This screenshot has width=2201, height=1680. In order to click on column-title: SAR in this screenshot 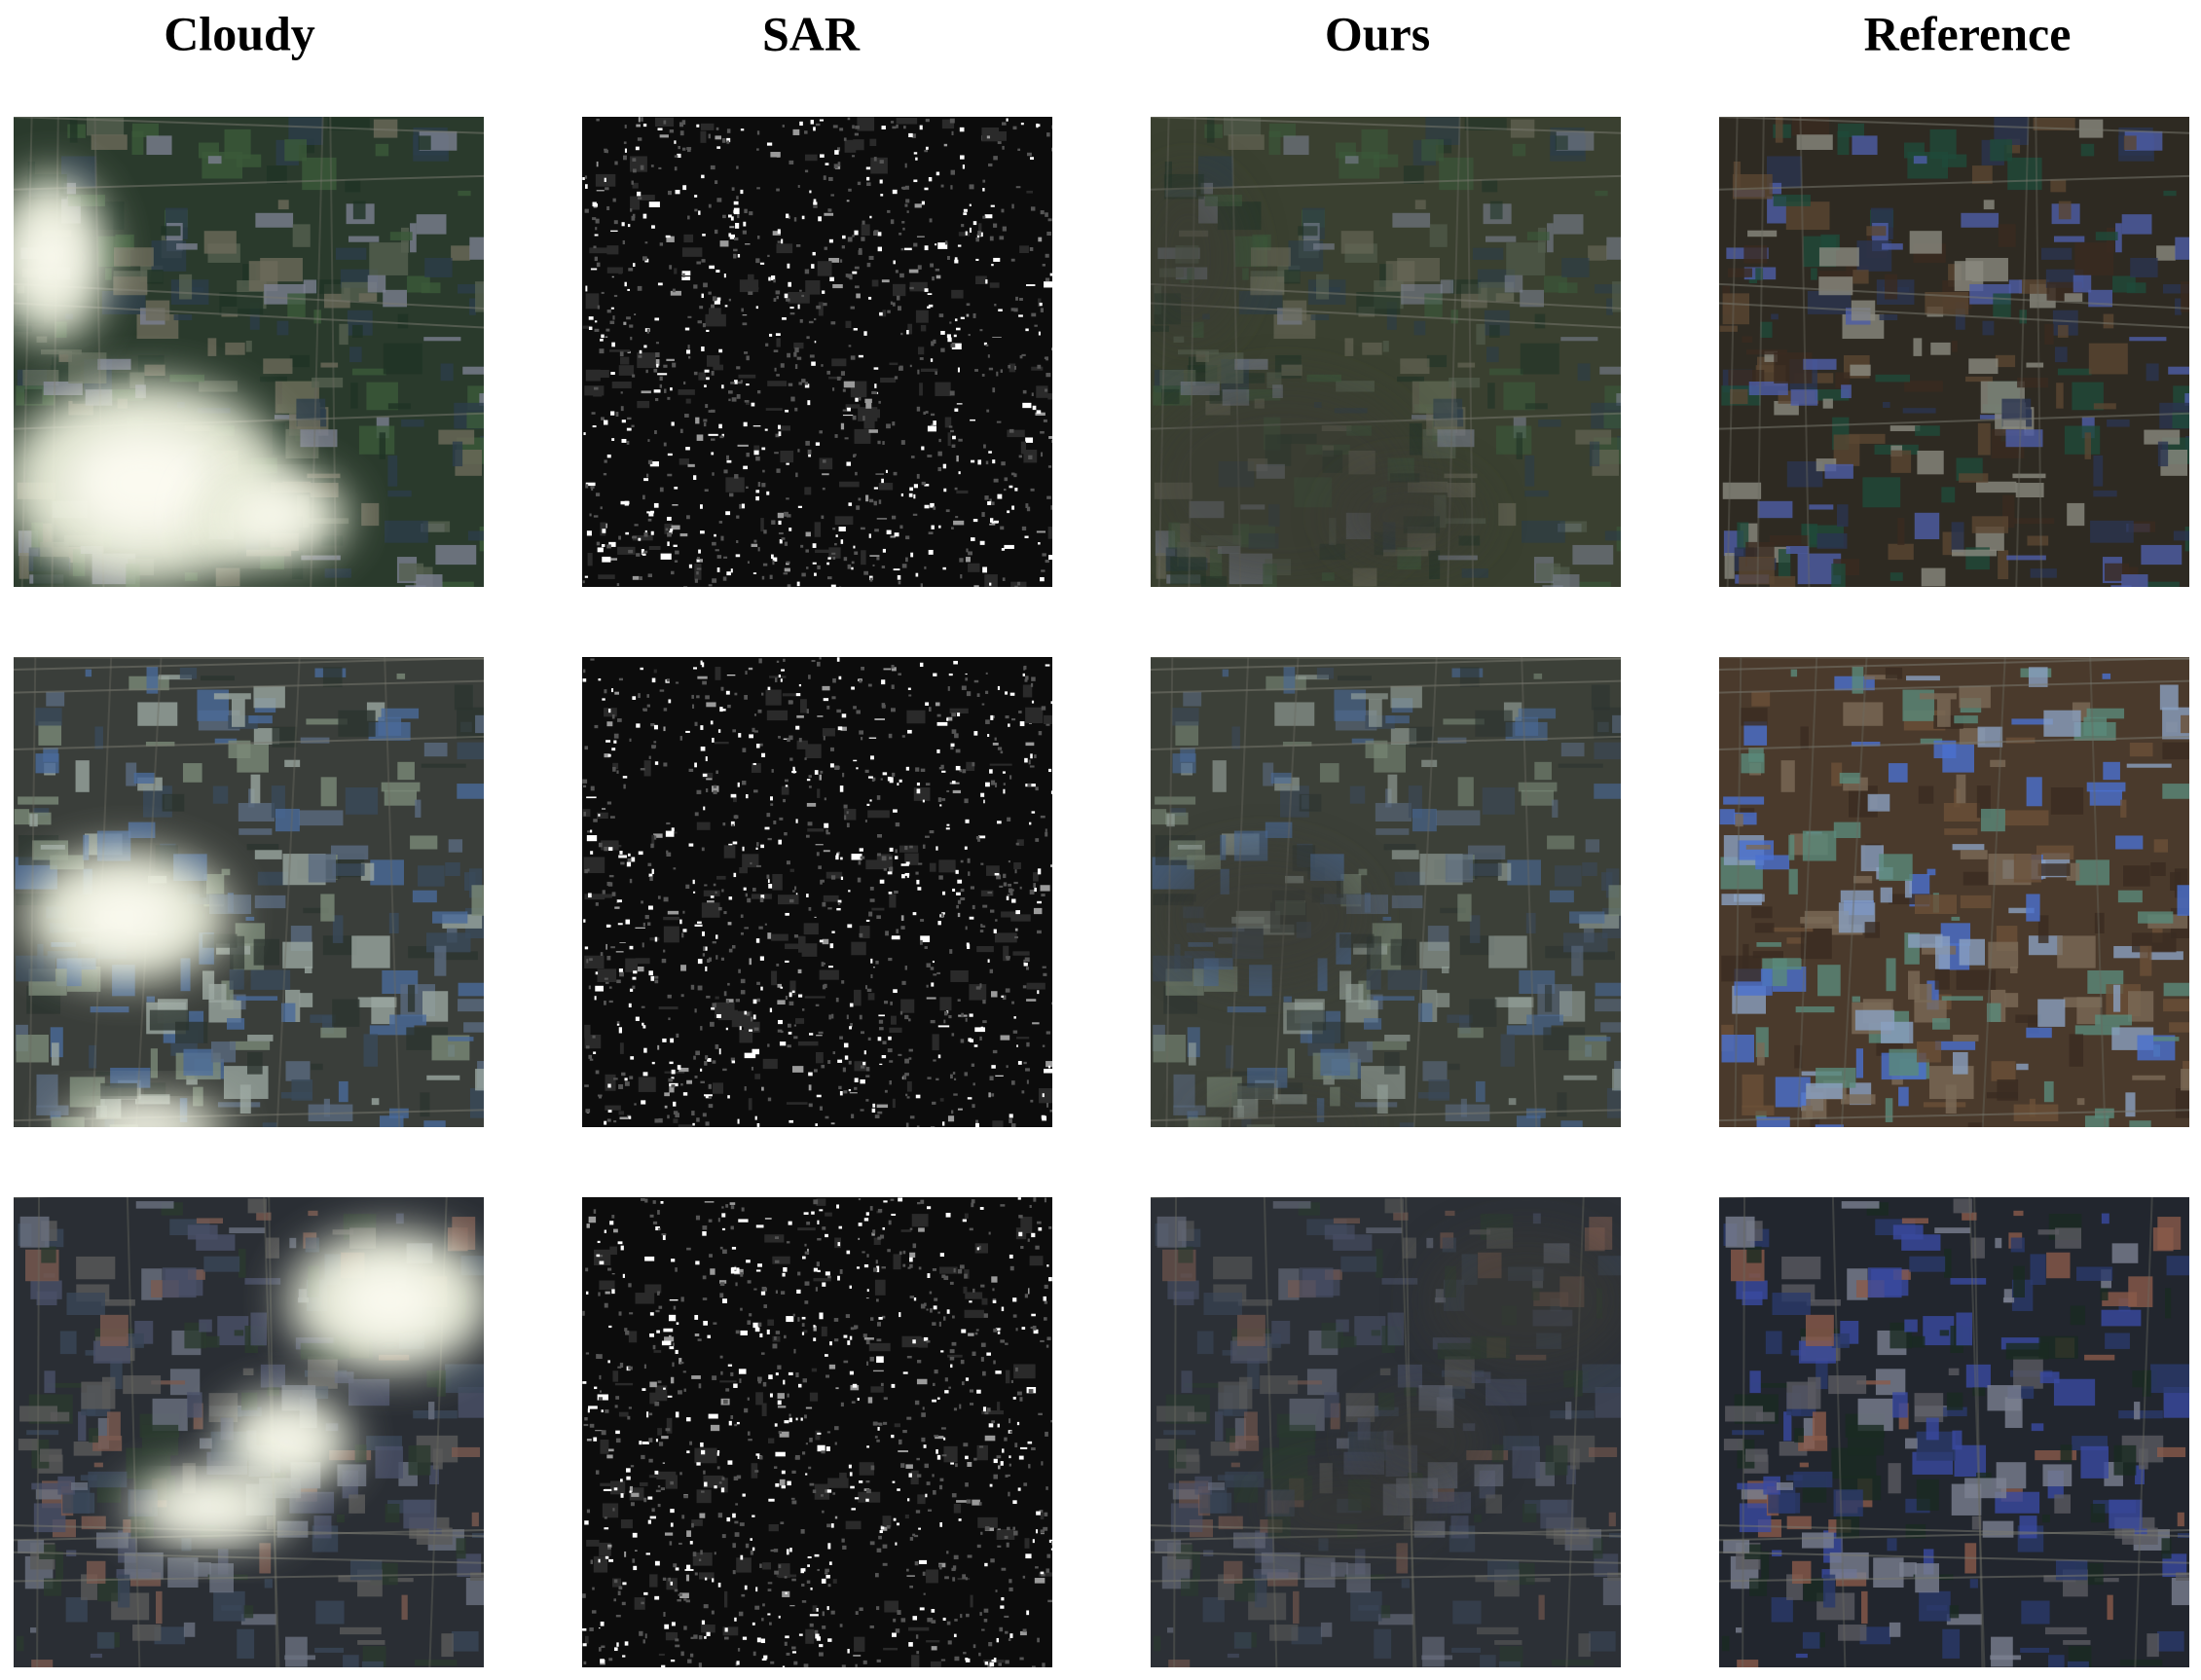, I will do `click(811, 33)`.